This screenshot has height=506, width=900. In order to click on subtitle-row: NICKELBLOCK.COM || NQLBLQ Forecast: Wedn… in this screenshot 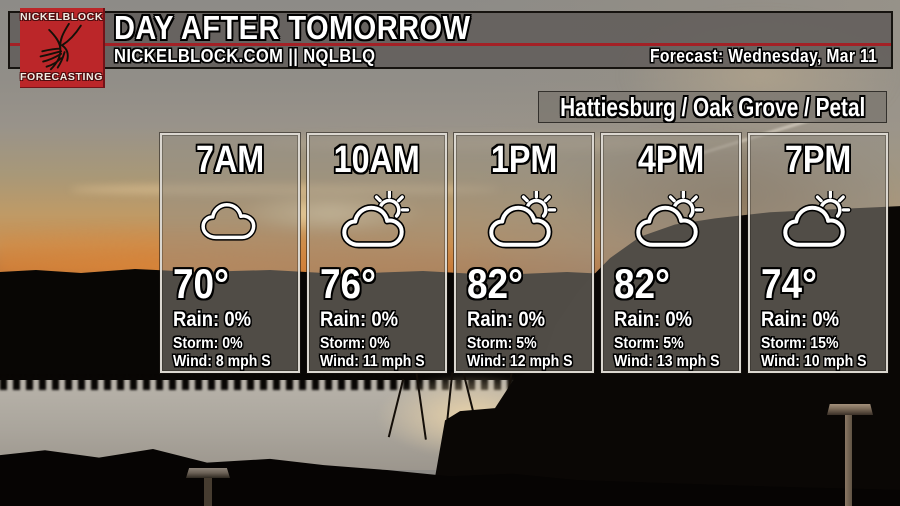, I will do `click(450, 56)`.